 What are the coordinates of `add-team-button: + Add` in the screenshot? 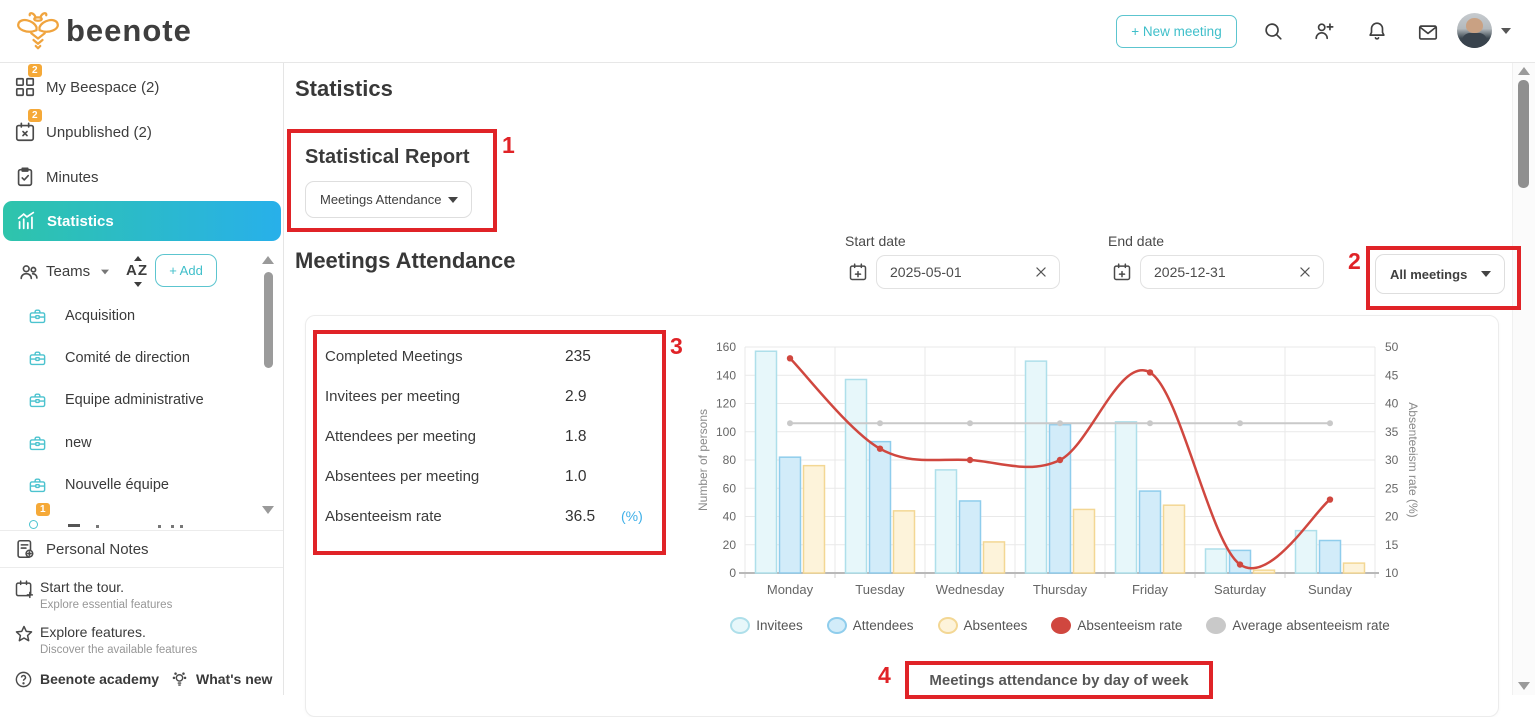 It's located at (186, 270).